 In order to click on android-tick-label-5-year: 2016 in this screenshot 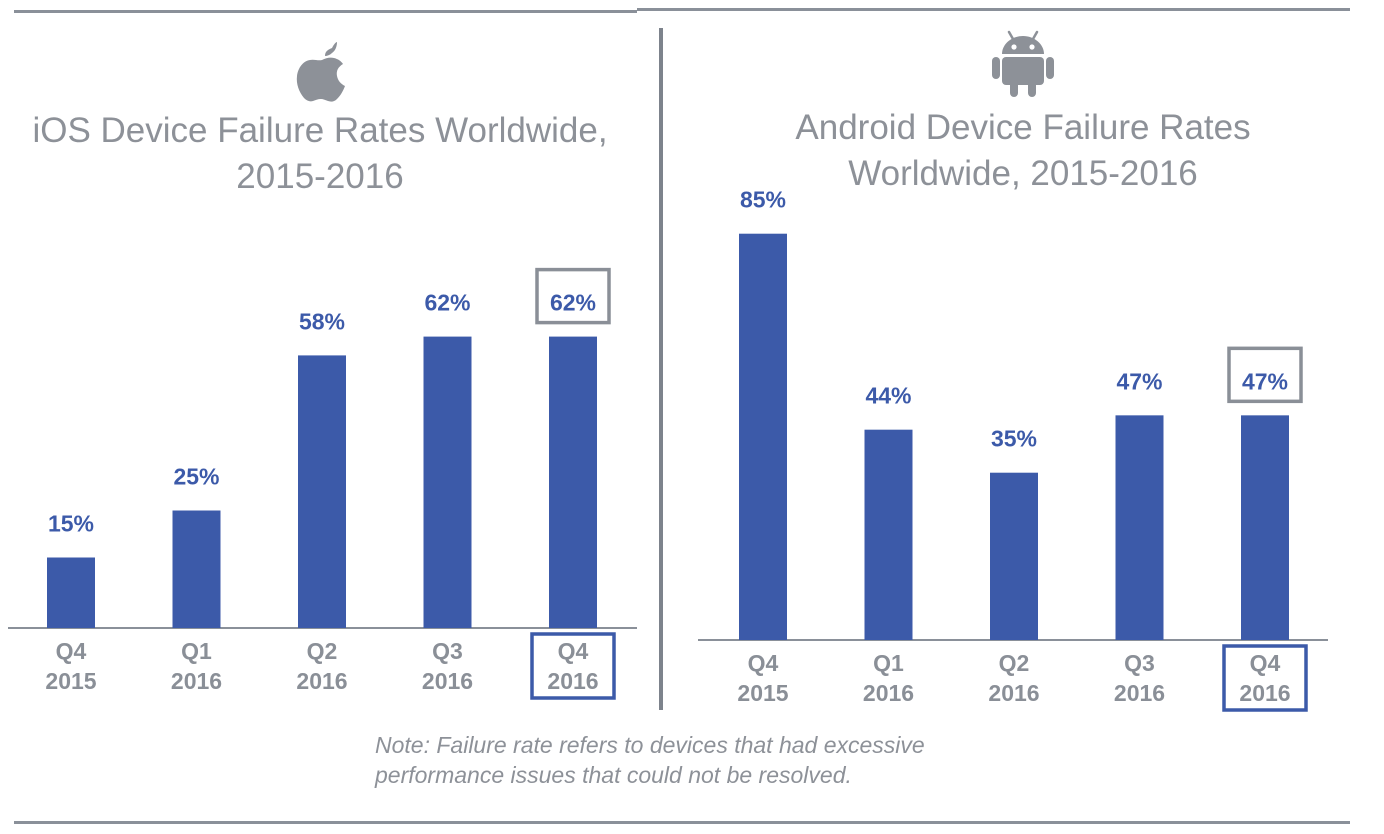, I will do `click(1264, 693)`.